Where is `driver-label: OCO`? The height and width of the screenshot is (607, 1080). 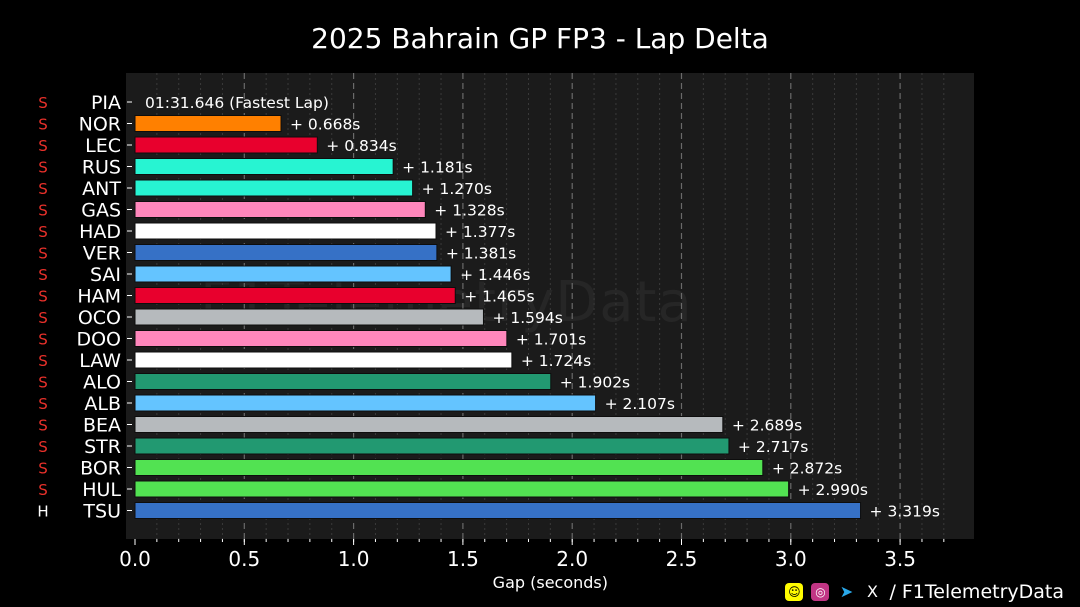 driver-label: OCO is located at coordinates (99, 318).